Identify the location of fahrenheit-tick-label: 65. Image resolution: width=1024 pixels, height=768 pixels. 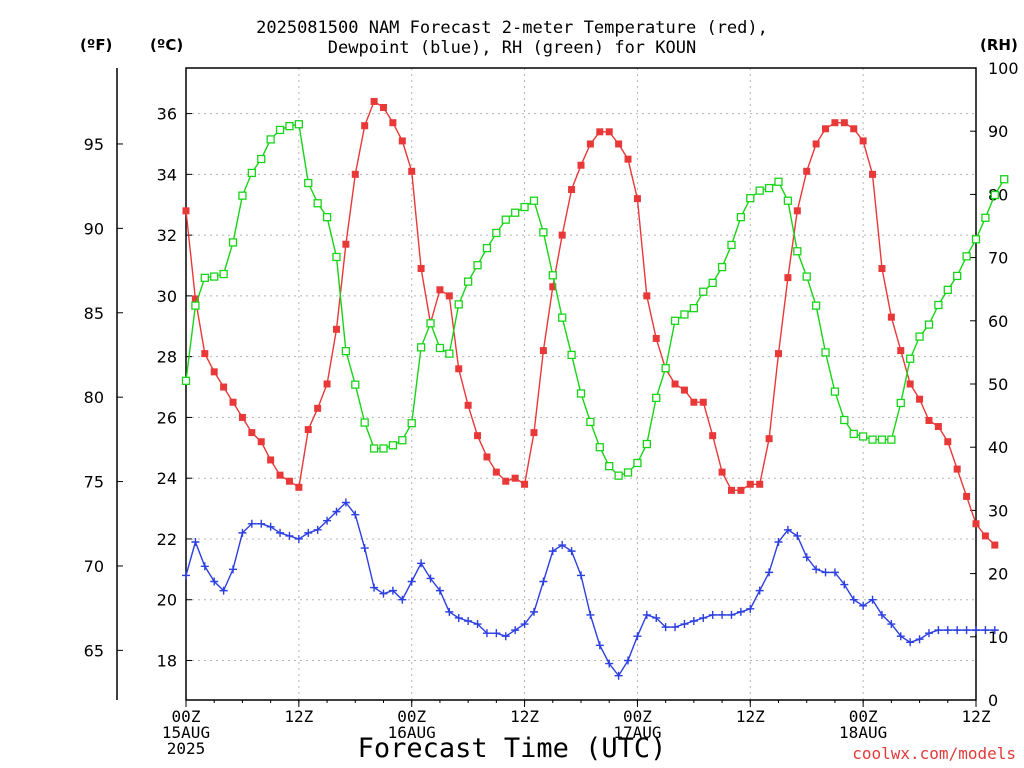
(94, 650).